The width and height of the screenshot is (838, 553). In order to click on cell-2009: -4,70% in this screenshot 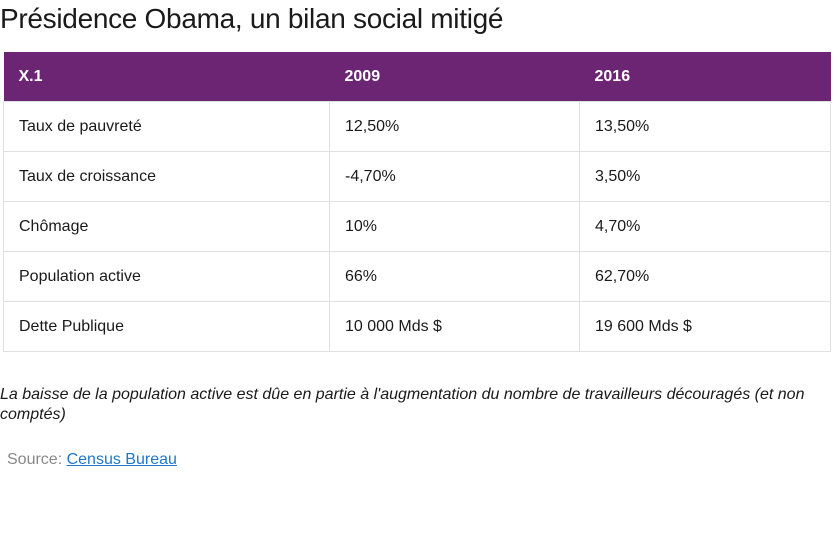, I will do `click(454, 176)`.